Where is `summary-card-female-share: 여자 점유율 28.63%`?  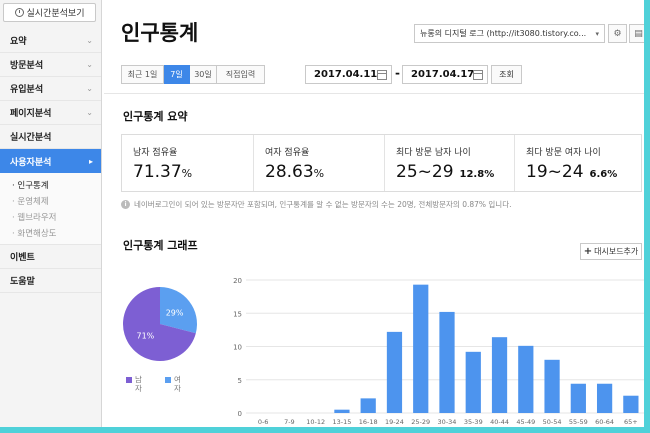 summary-card-female-share: 여자 점유율 28.63% is located at coordinates (319, 163).